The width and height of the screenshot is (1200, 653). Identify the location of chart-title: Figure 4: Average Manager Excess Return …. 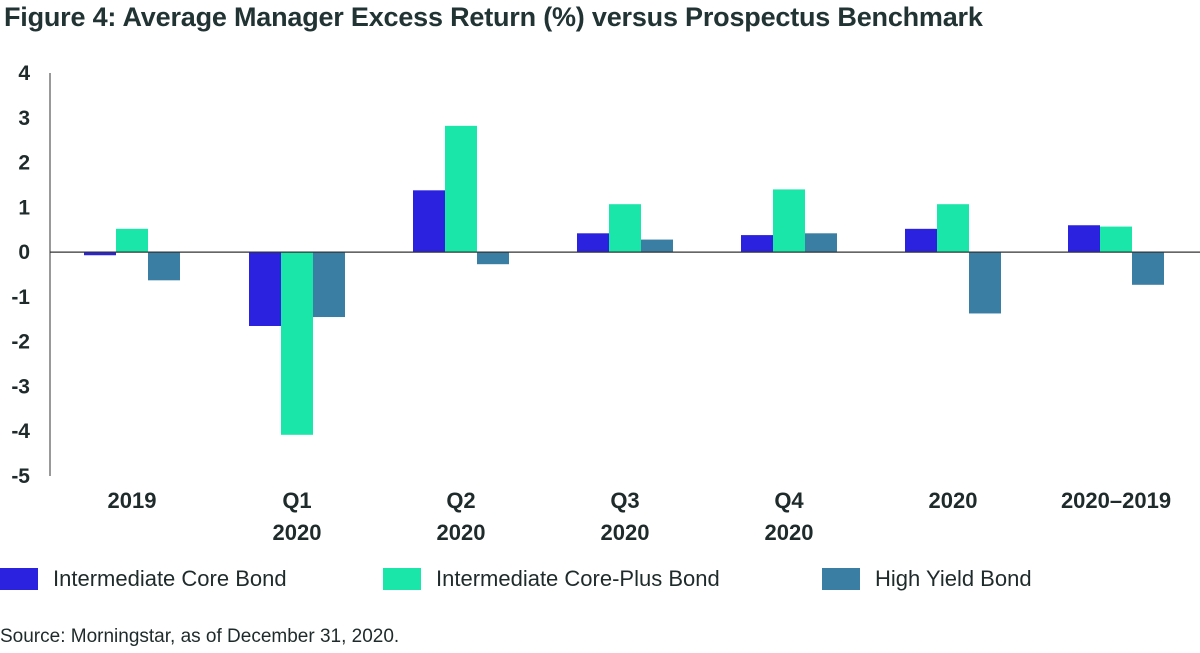
(493, 17).